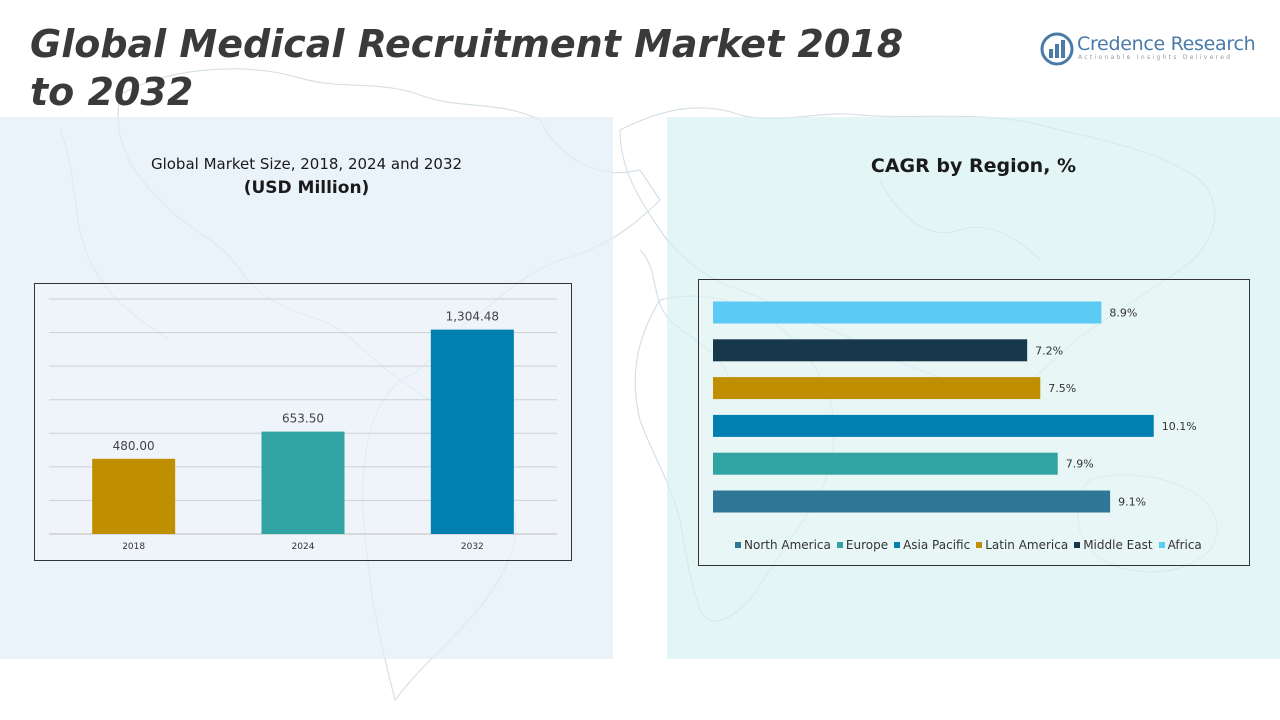 This screenshot has width=1280, height=720. What do you see at coordinates (472, 431) in the screenshot?
I see `bar-2032` at bounding box center [472, 431].